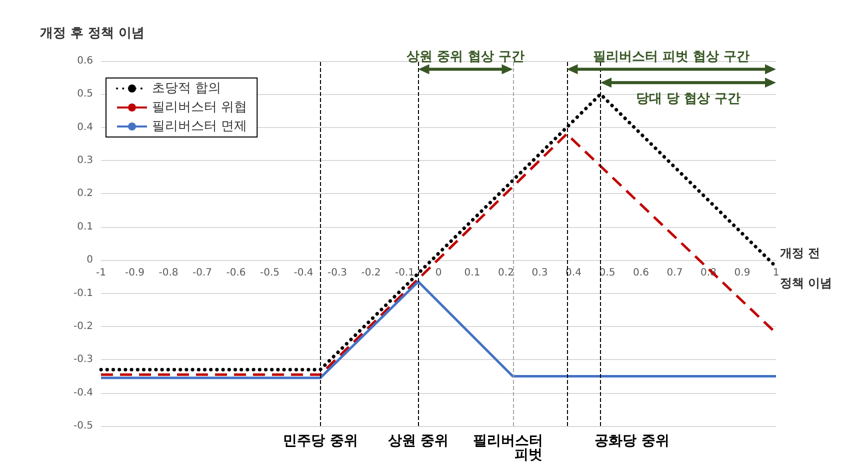  Describe the element at coordinates (776, 273) in the screenshot. I see `x-tick-label: 1` at that location.